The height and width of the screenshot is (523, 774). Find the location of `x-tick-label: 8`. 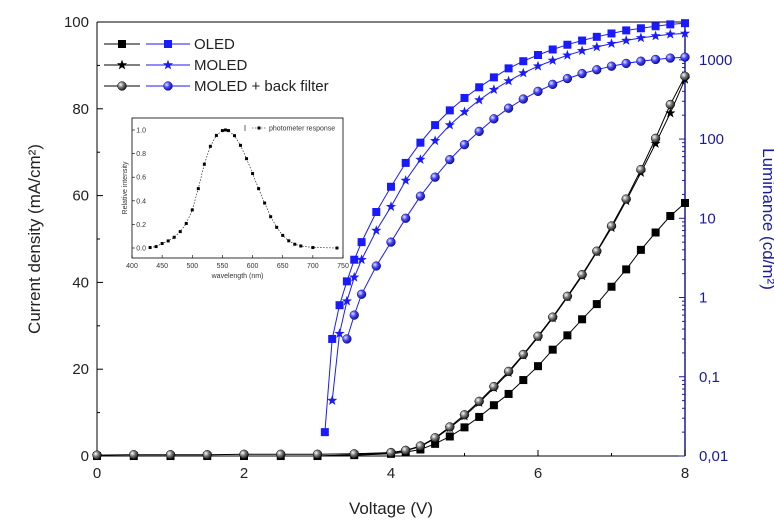

x-tick-label: 8 is located at coordinates (685, 473).